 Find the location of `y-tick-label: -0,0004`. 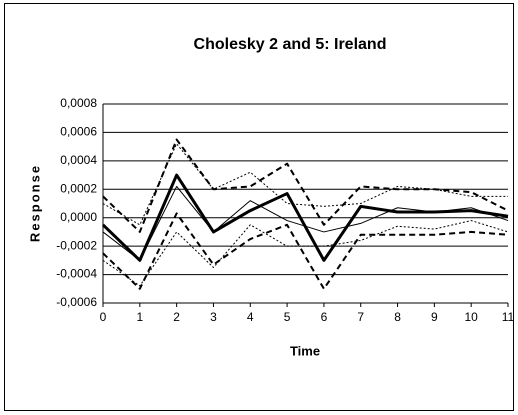

y-tick-label: -0,0004 is located at coordinates (76, 274).